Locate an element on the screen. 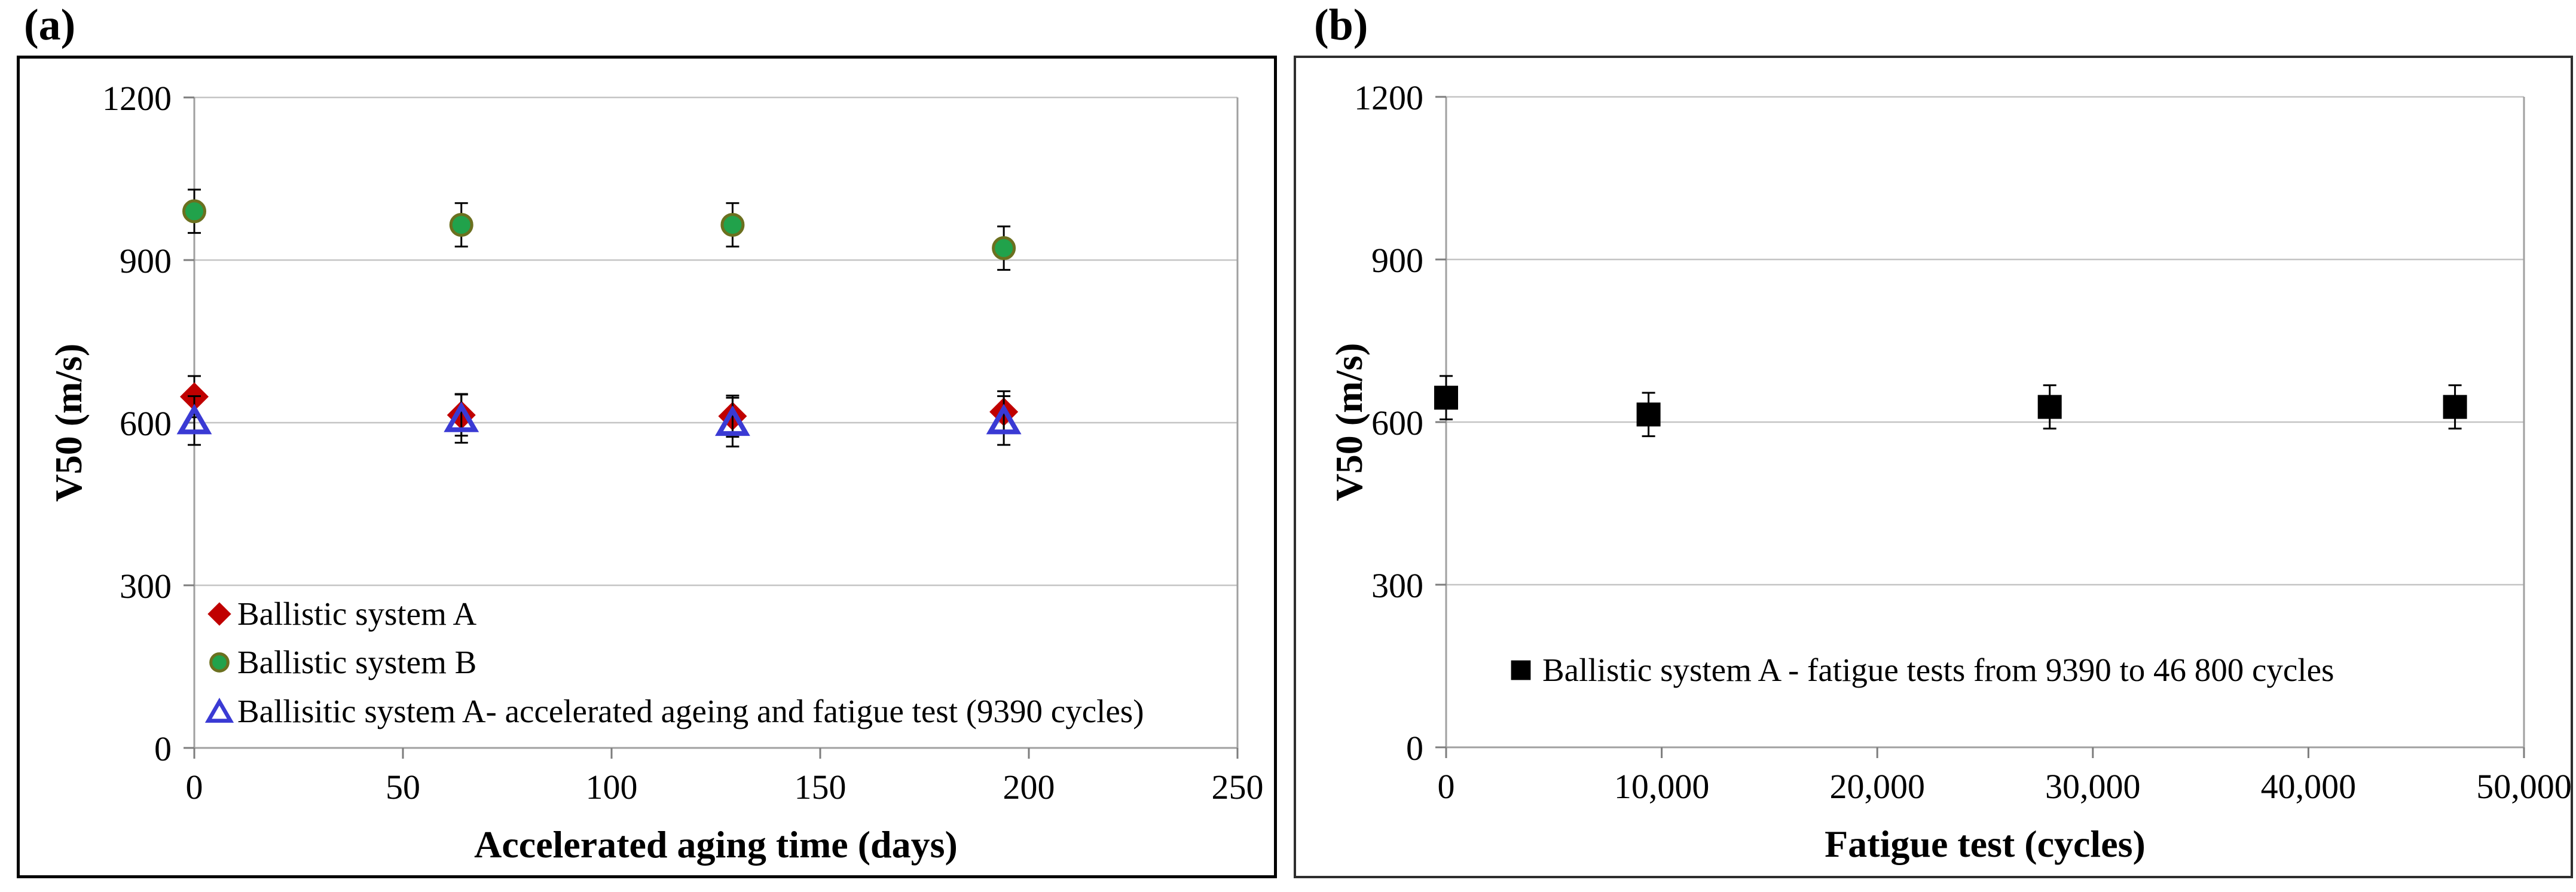 The image size is (2576, 892). legend-label-system-a: Ballistic system A is located at coordinates (357, 613).